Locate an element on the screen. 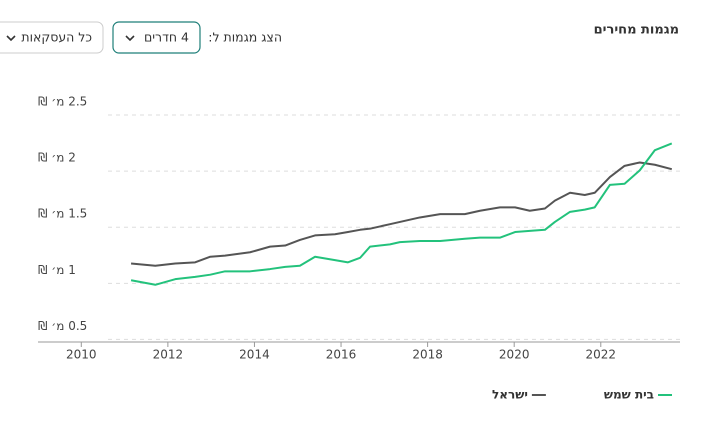 Image resolution: width=706 pixels, height=422 pixels. y-tick-label: 1.5 מ׳ ₪ is located at coordinates (62, 214).